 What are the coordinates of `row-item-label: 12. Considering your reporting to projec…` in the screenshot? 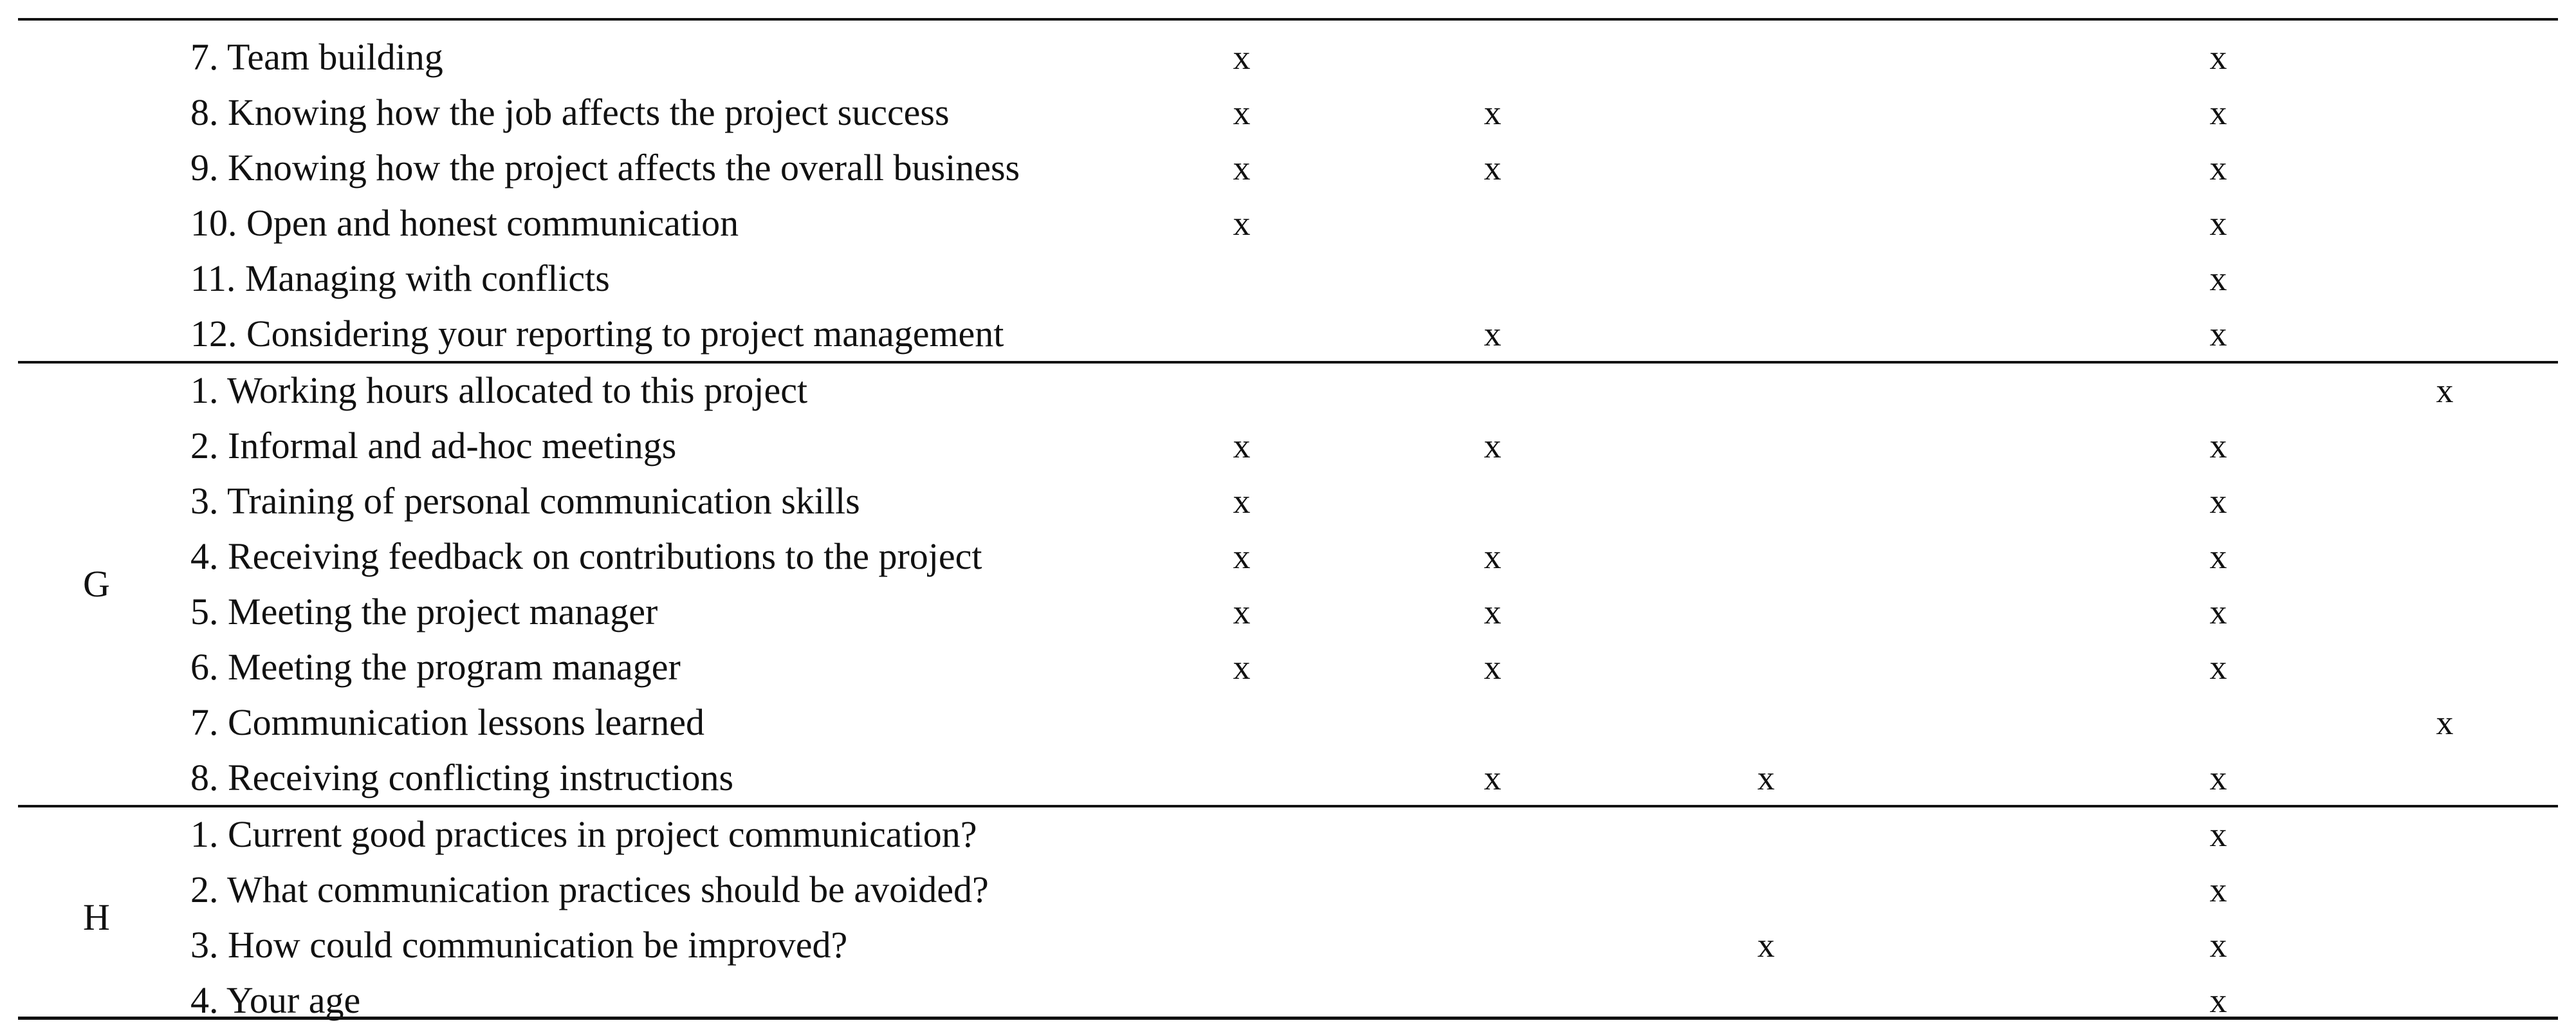 It's located at (597, 334).